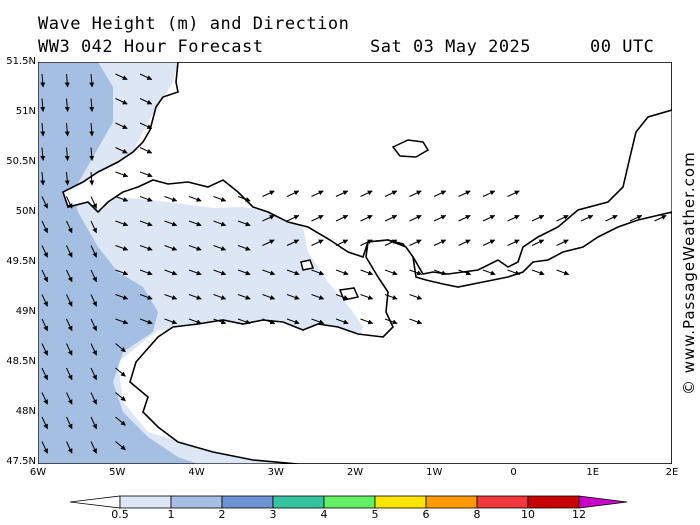 This screenshot has height=525, width=700. I want to click on lat-tick-label: 50.5N, so click(21, 161).